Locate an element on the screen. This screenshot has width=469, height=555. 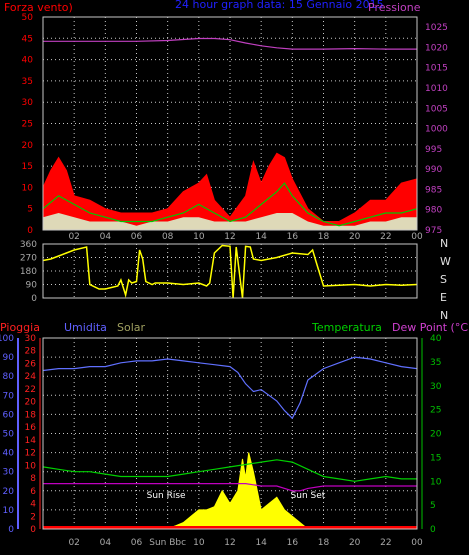
temperature-tick: 5 is located at coordinates (433, 506).